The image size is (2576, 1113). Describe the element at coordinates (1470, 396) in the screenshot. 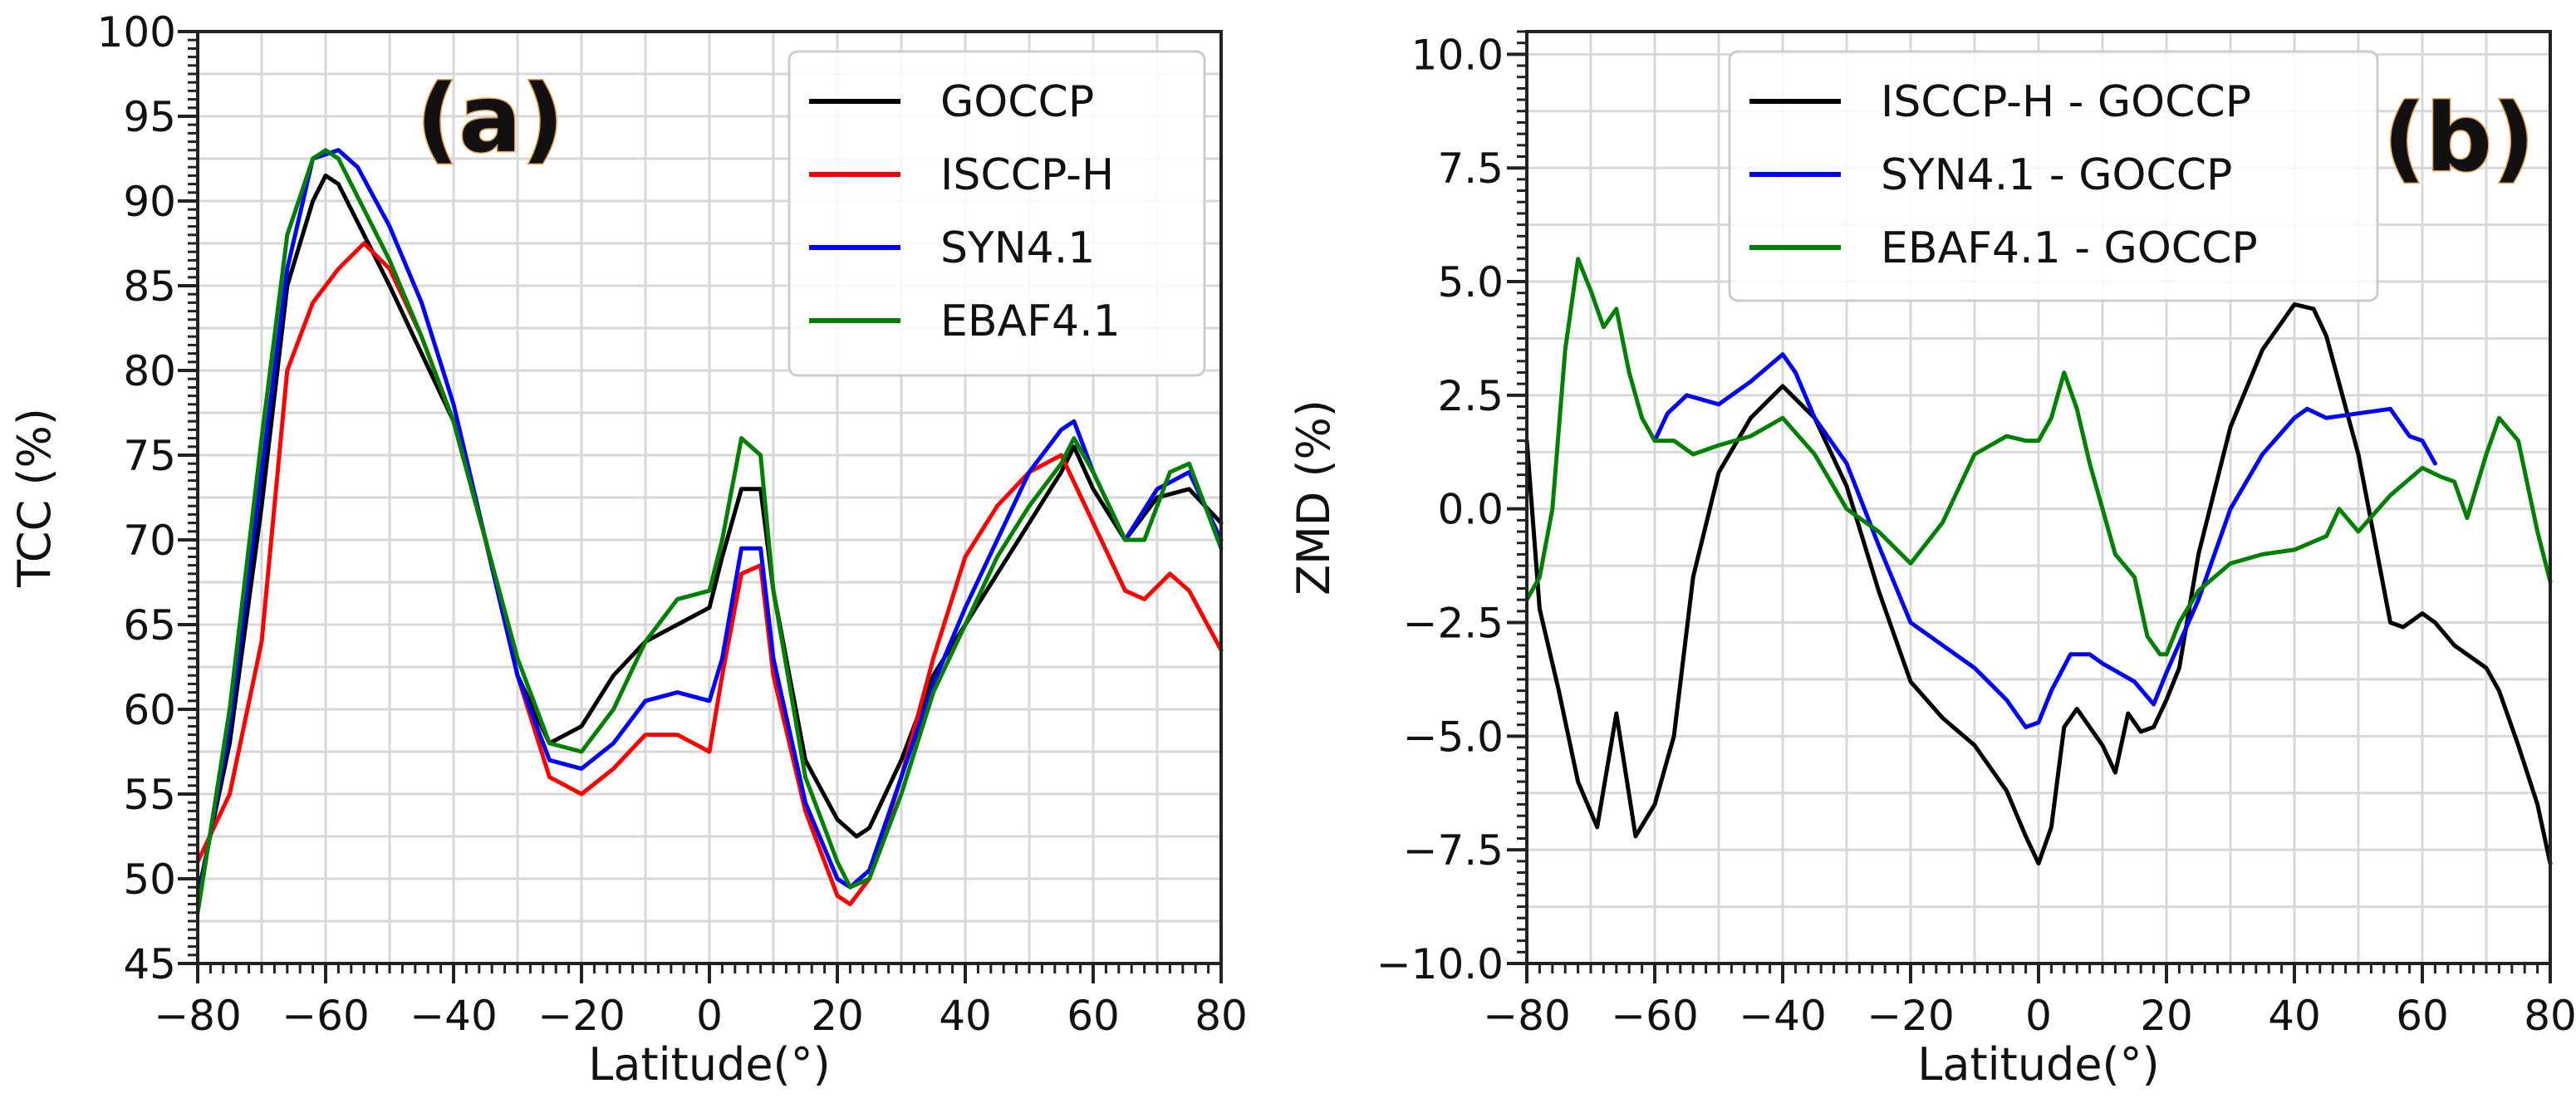

I see `y-tick-label: 2.5` at that location.